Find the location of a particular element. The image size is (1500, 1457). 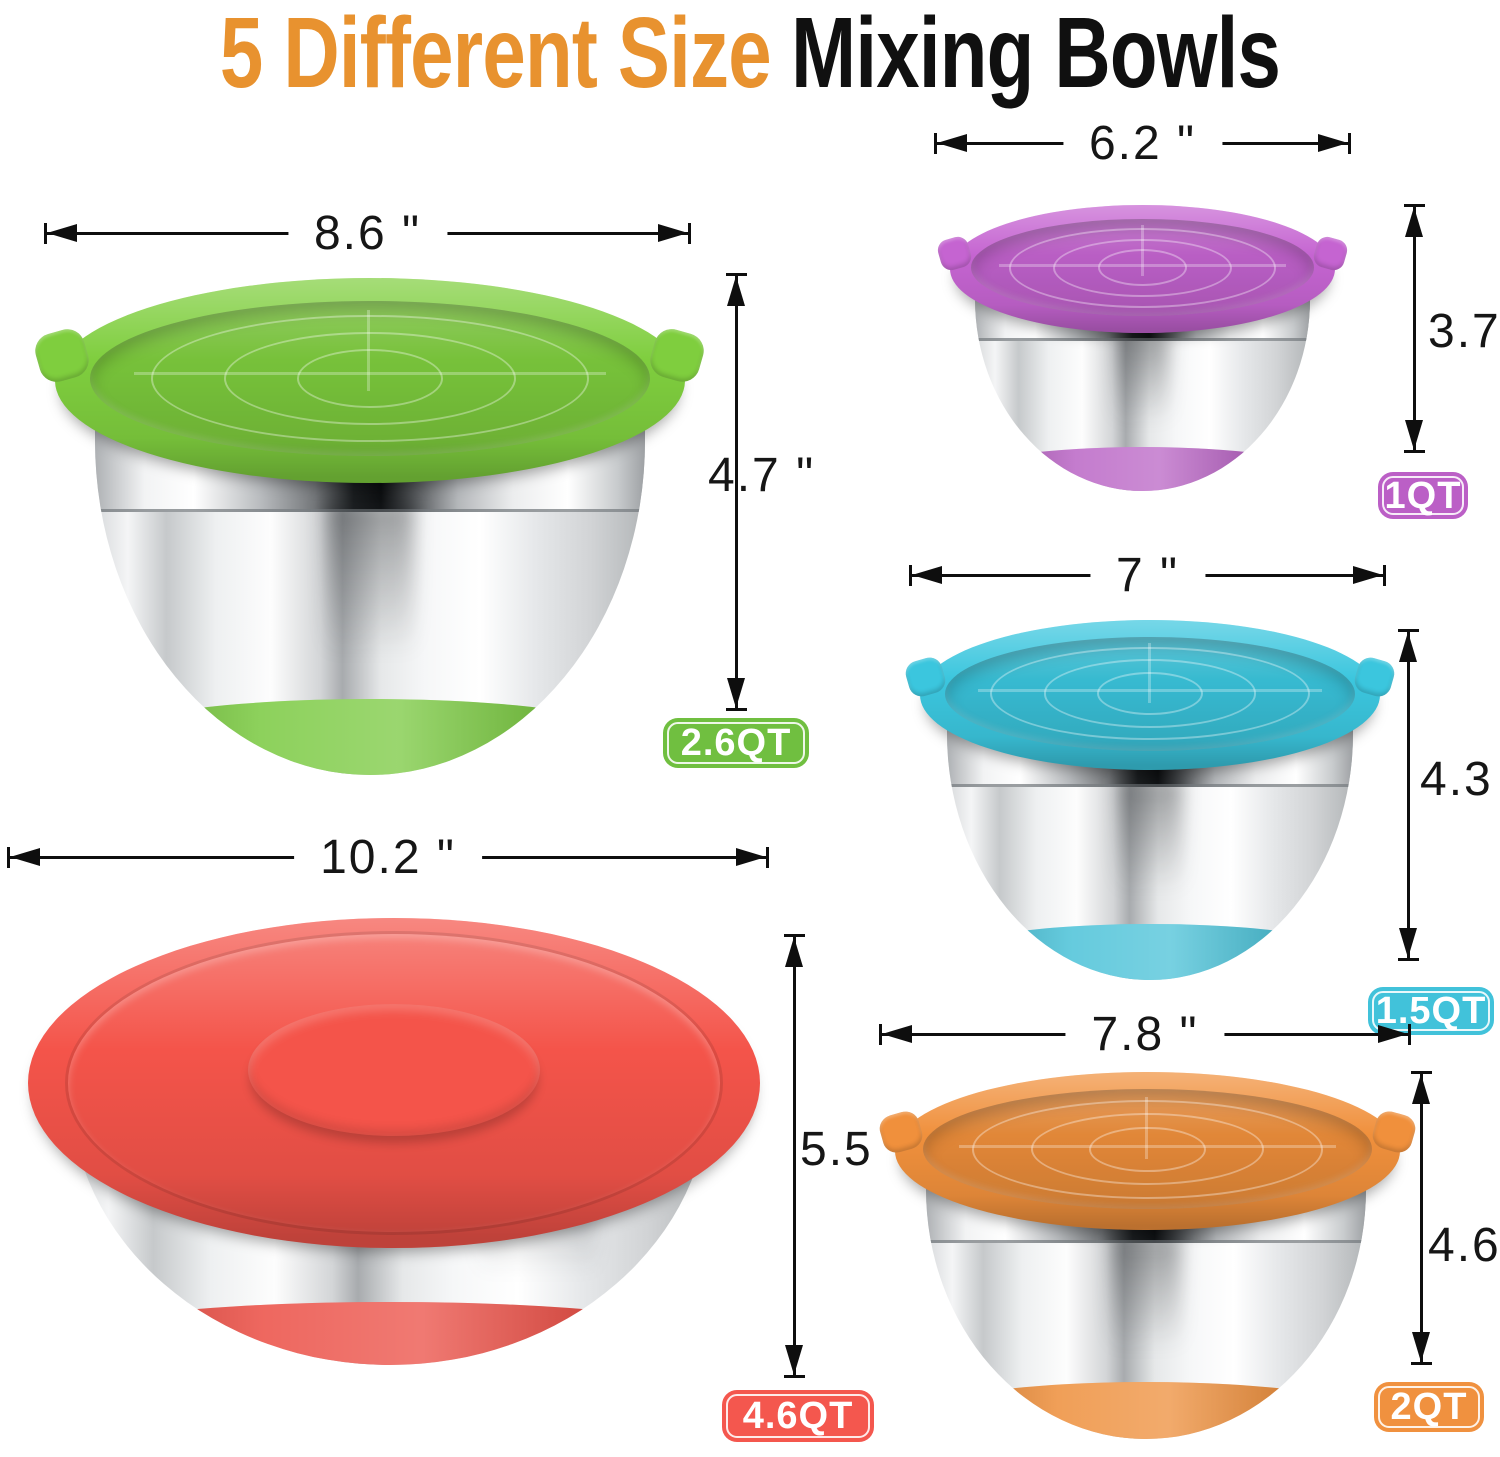

width-label: 10.2 " is located at coordinates (388, 858).